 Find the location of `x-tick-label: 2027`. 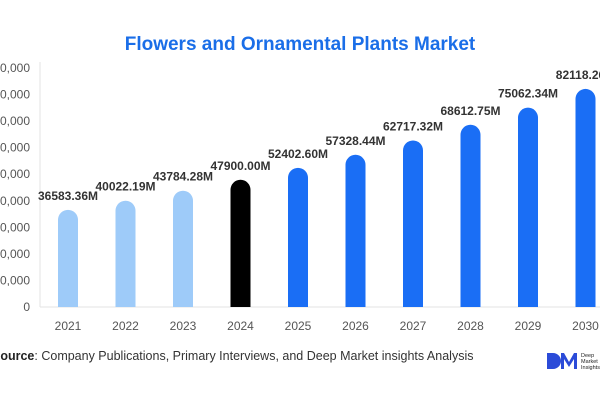

x-tick-label: 2027 is located at coordinates (413, 326).